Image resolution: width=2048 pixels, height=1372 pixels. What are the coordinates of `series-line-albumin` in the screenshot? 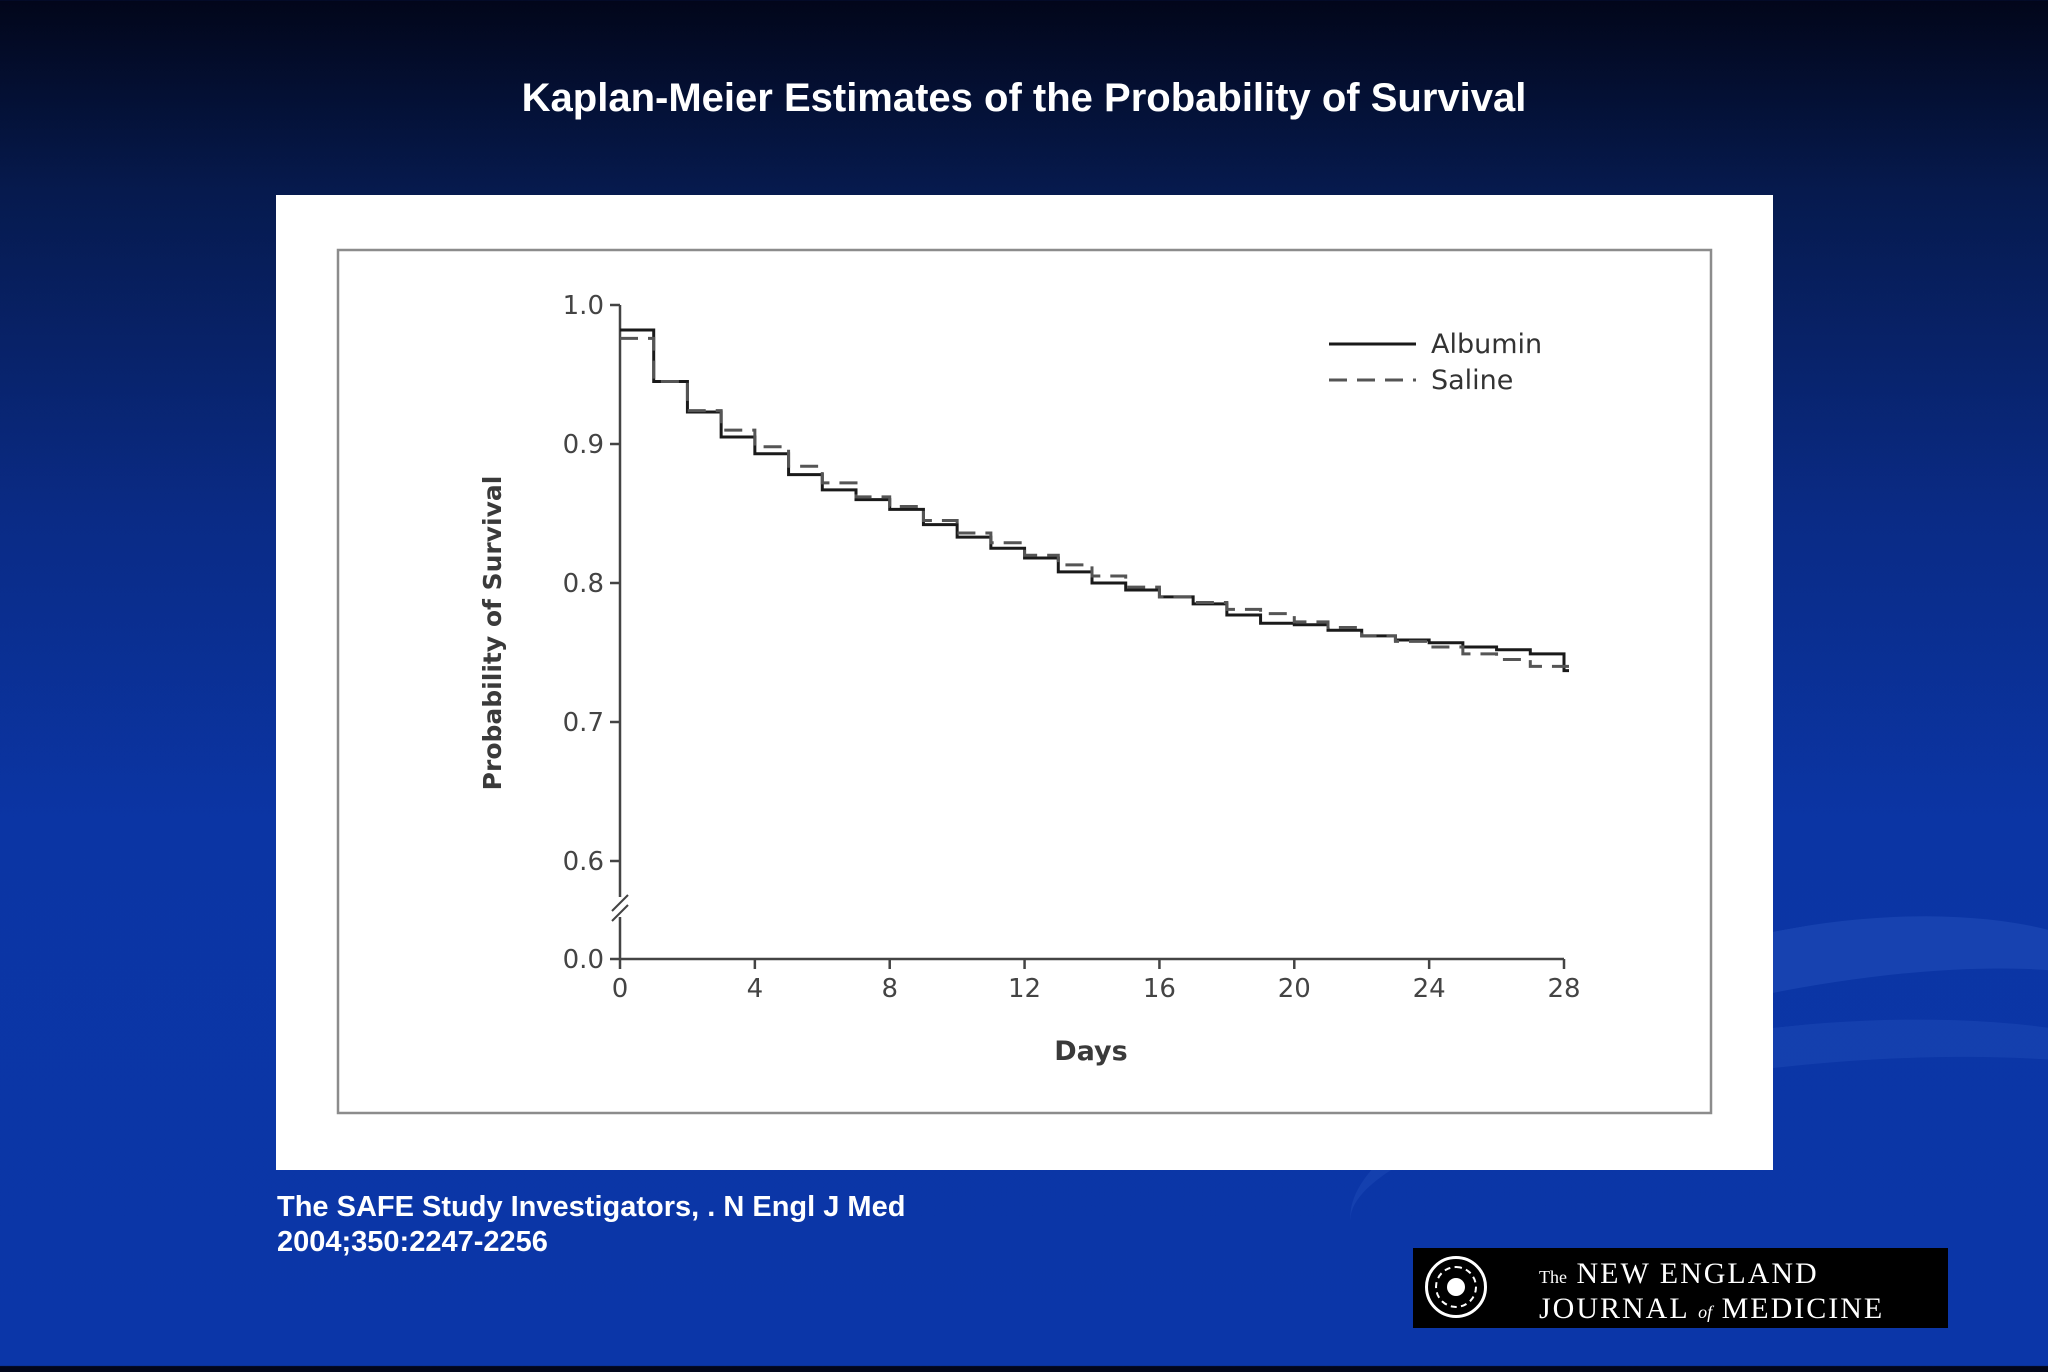 It's located at (1094, 500).